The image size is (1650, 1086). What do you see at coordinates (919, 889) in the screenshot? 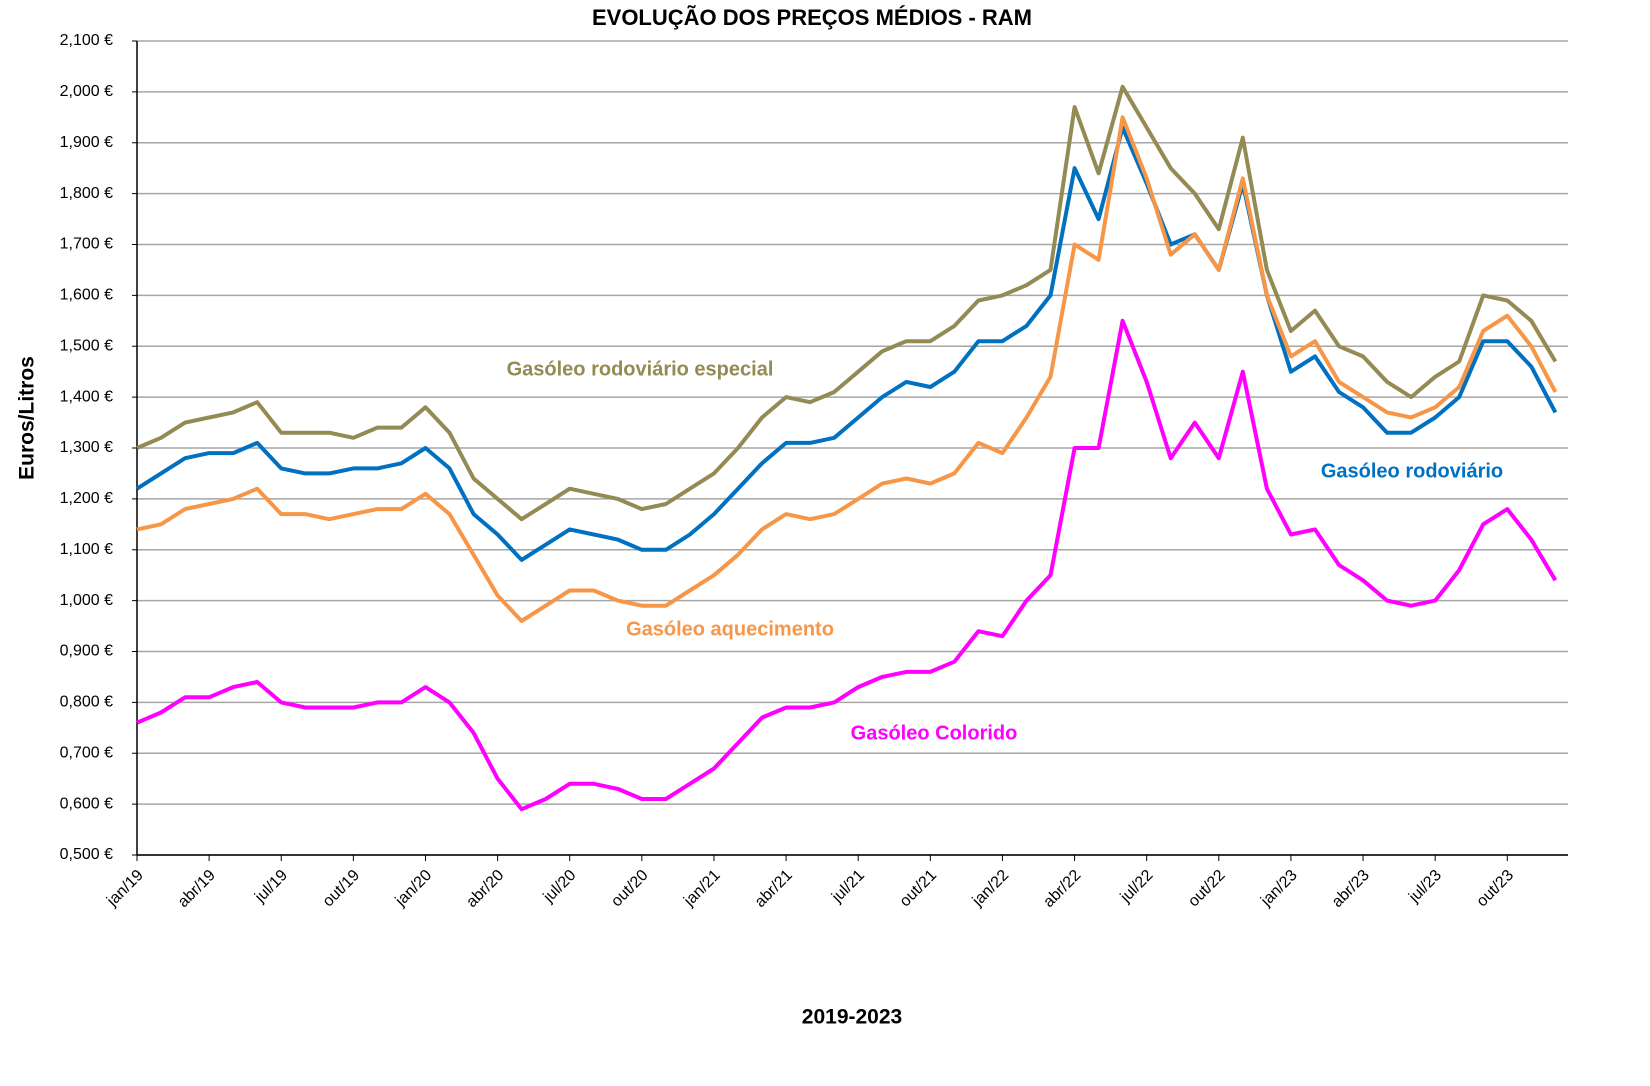
I see `x-tick-label: out/21` at bounding box center [919, 889].